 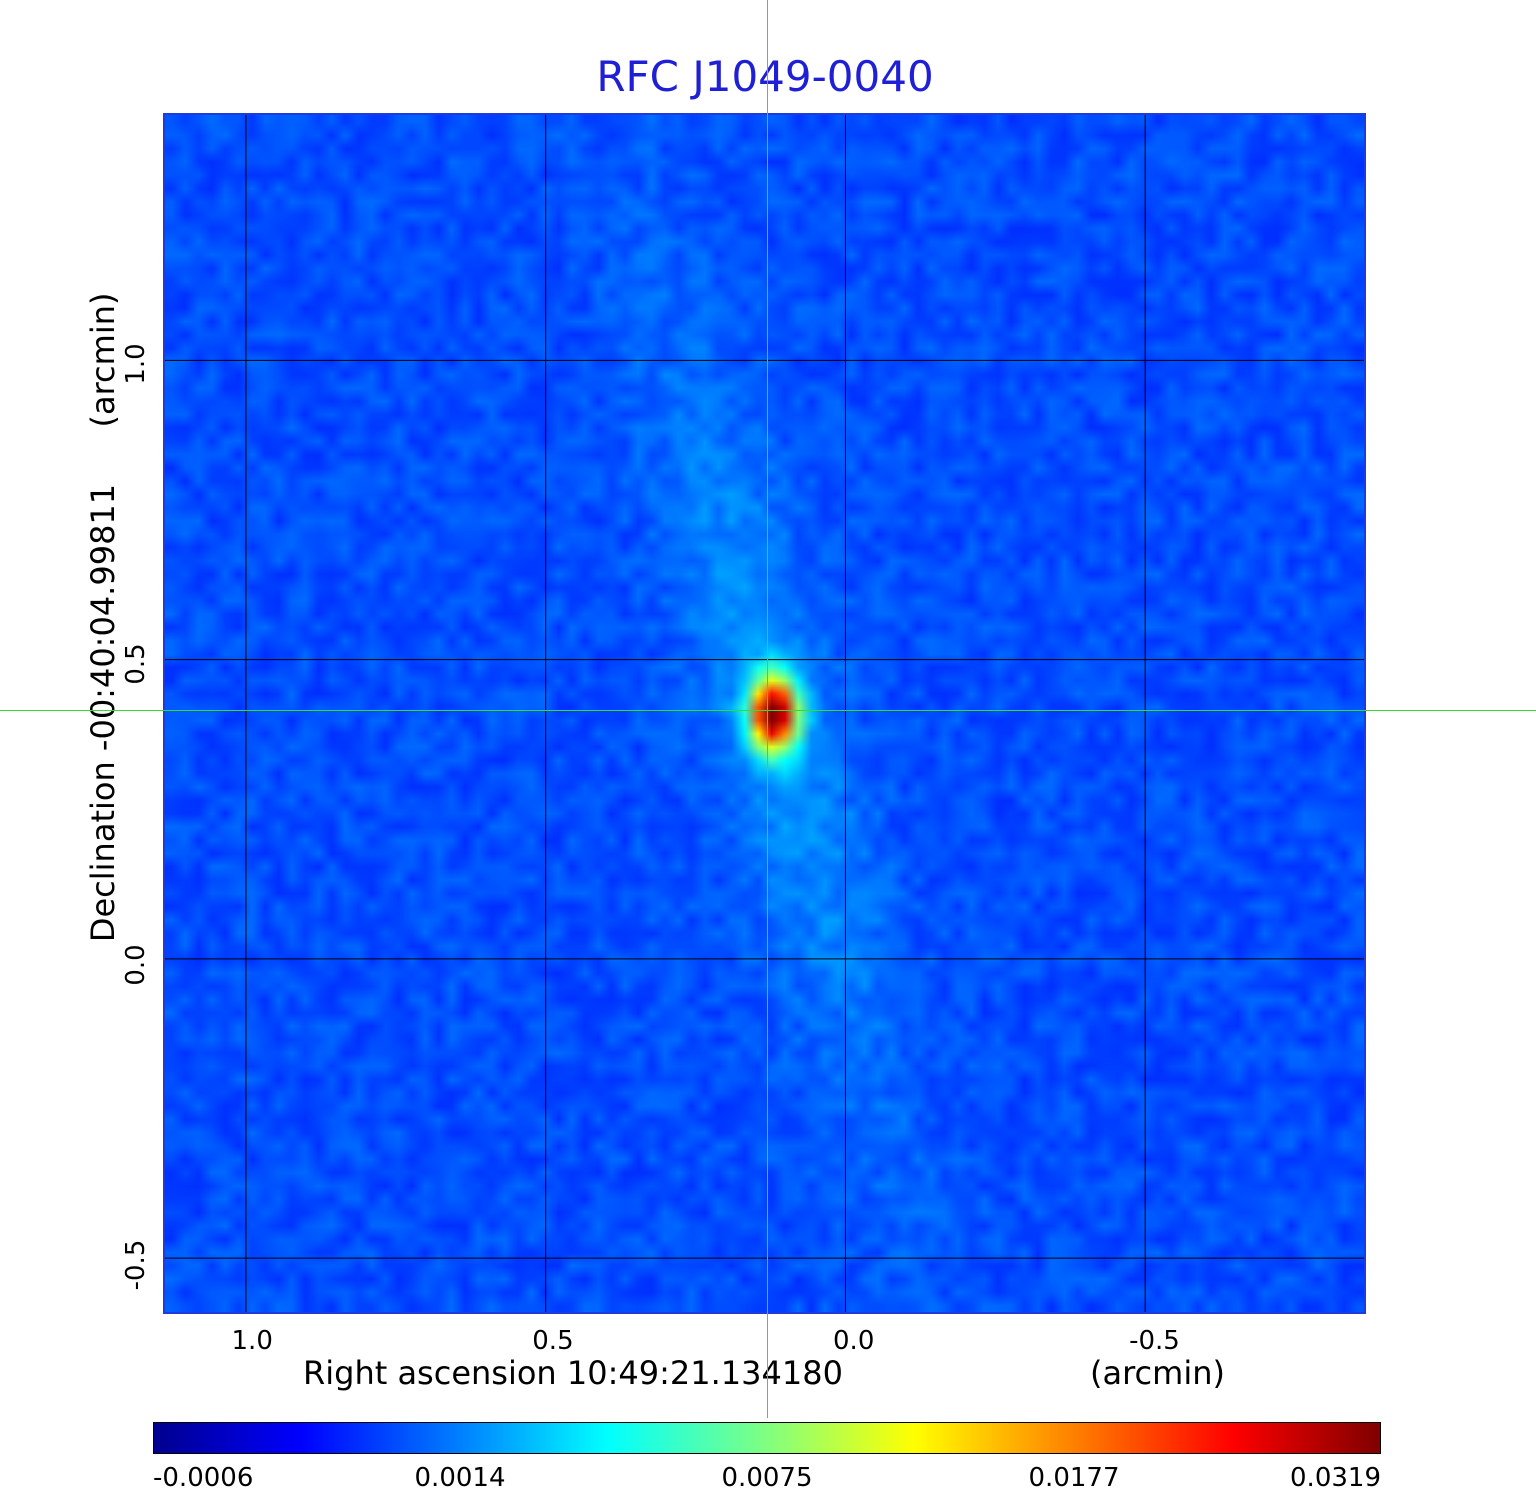 I want to click on y-axis-unit: (arcmin), so click(x=103, y=360).